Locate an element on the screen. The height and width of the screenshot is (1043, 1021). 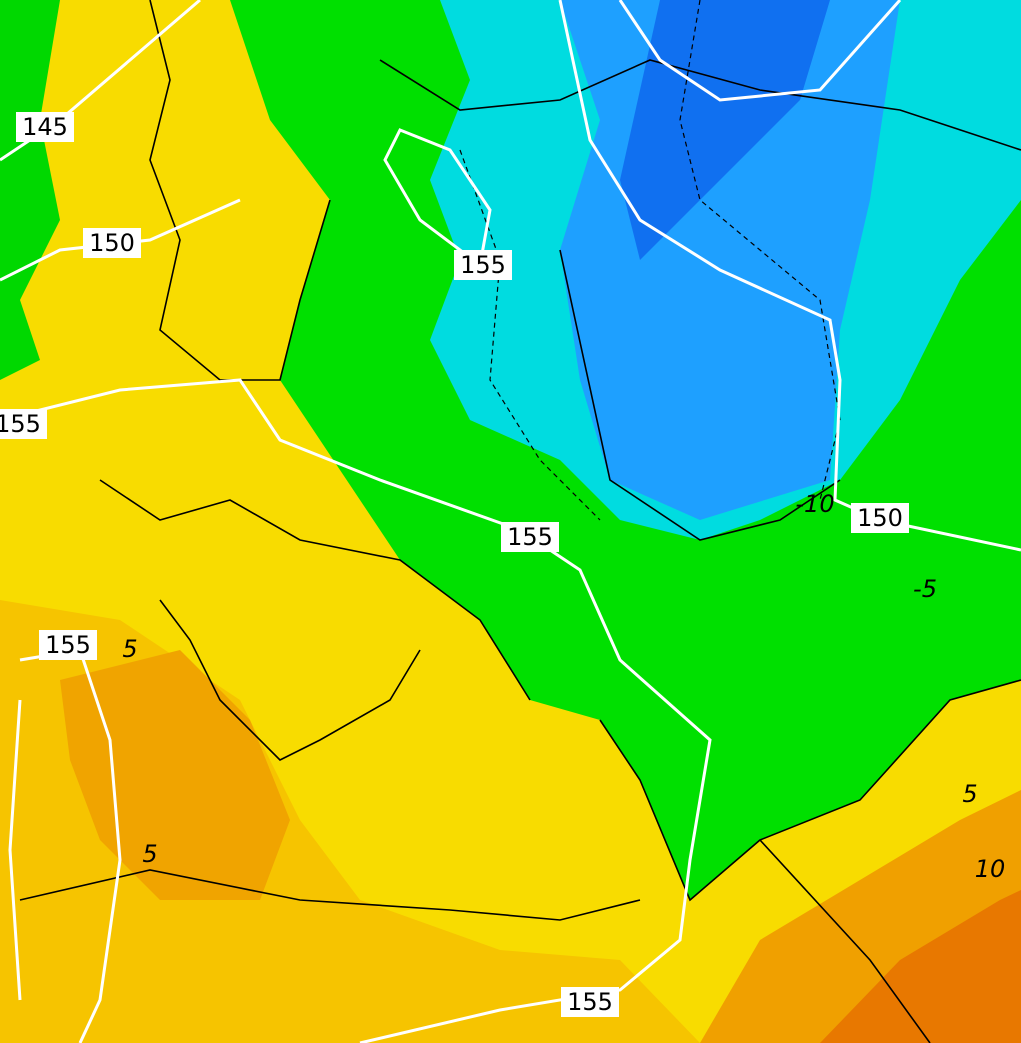
temperature-label: -10 is located at coordinates (814, 504).